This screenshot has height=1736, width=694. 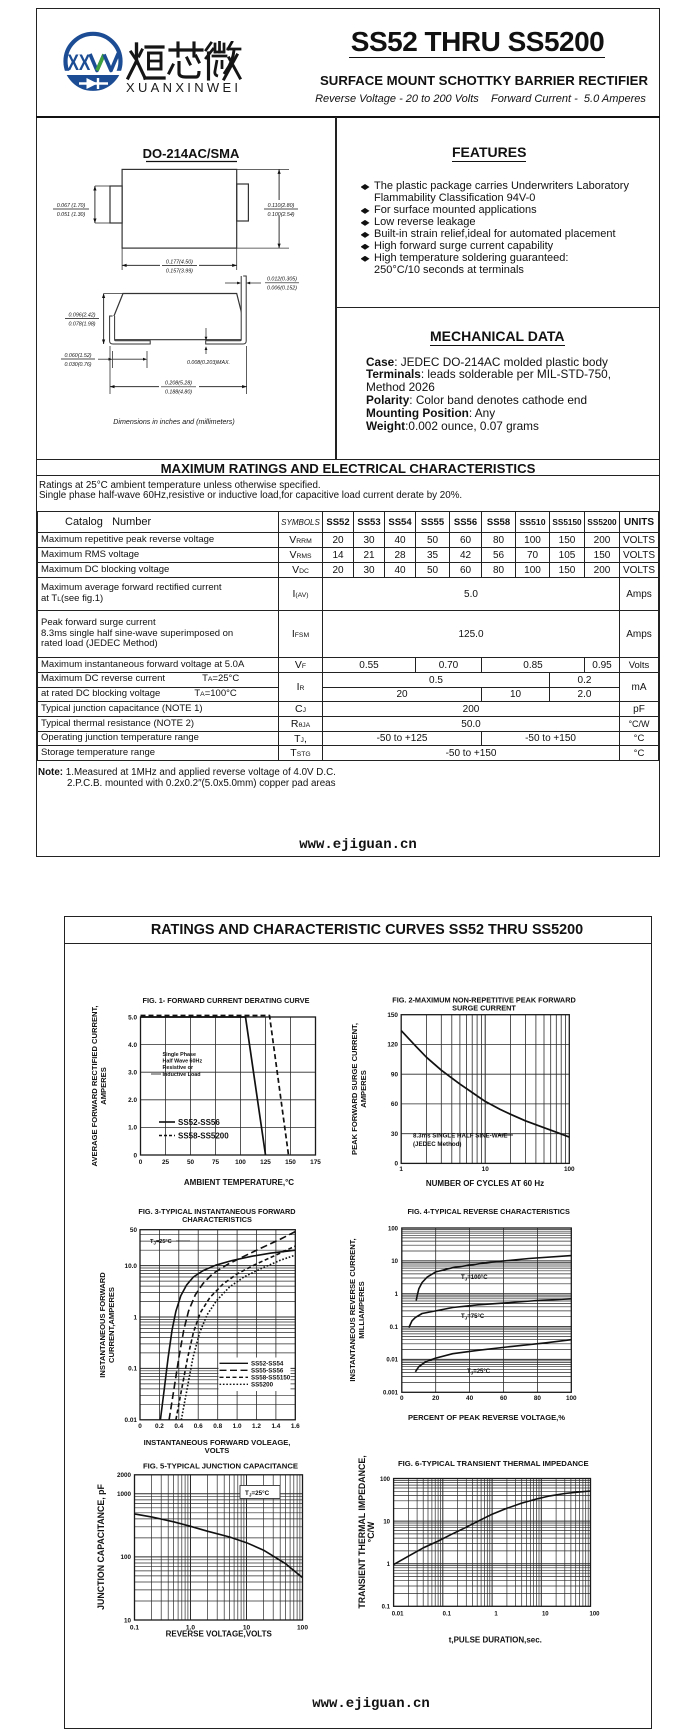 I want to click on svg-text: 125, so click(x=265, y=1162).